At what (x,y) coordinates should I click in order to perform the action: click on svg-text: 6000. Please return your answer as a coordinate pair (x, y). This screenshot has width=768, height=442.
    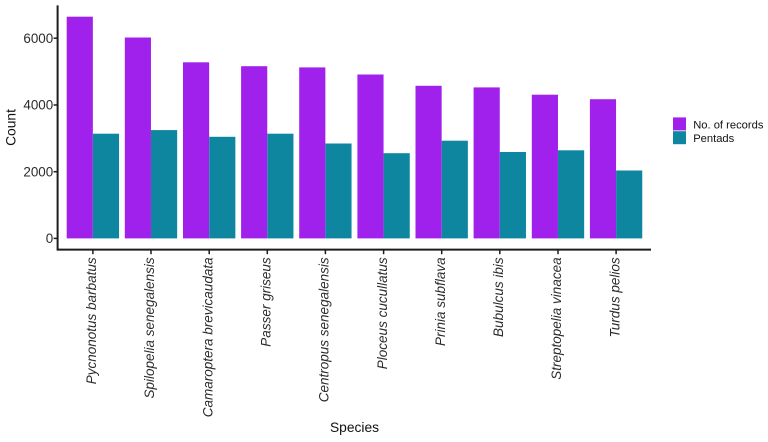
    Looking at the image, I should click on (38, 38).